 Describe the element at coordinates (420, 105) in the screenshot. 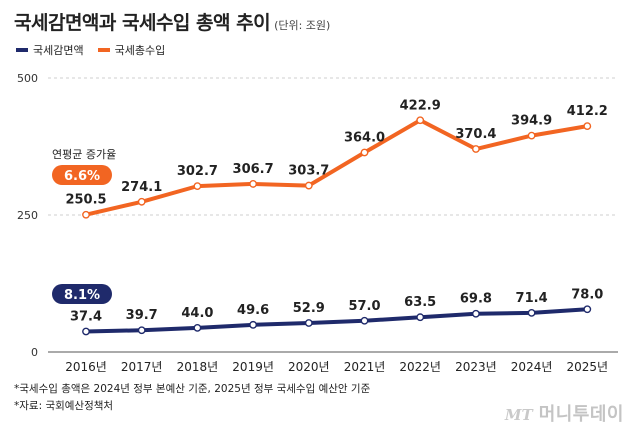

I see `data-label-revenue: 422.9` at that location.